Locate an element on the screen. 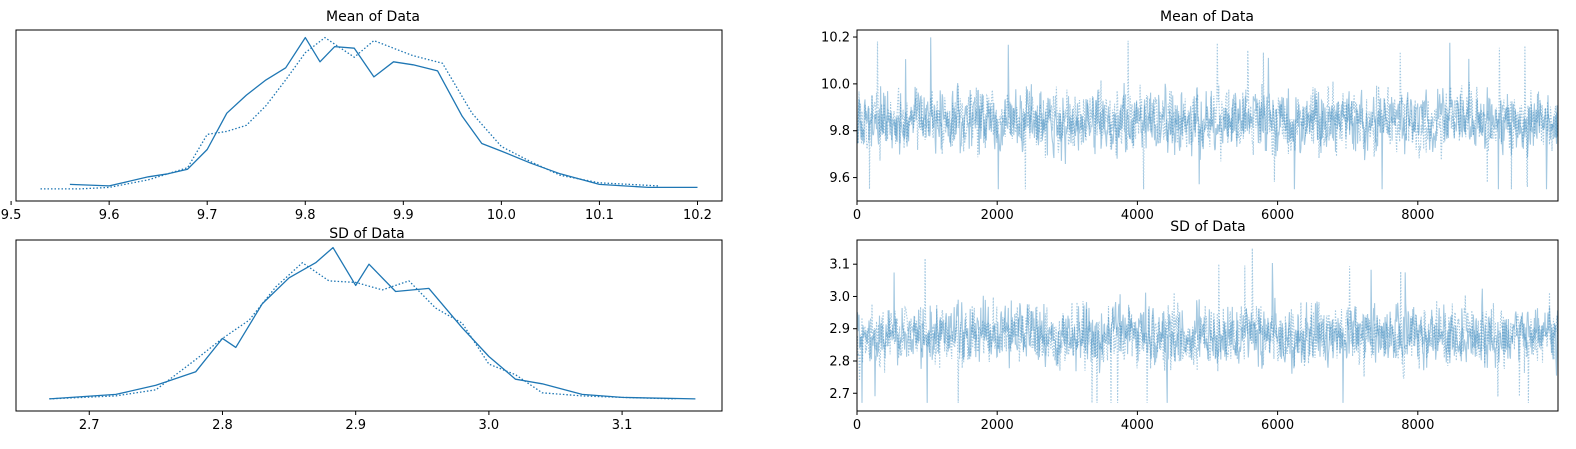  y-tick-label: 10.2 is located at coordinates (835, 38).